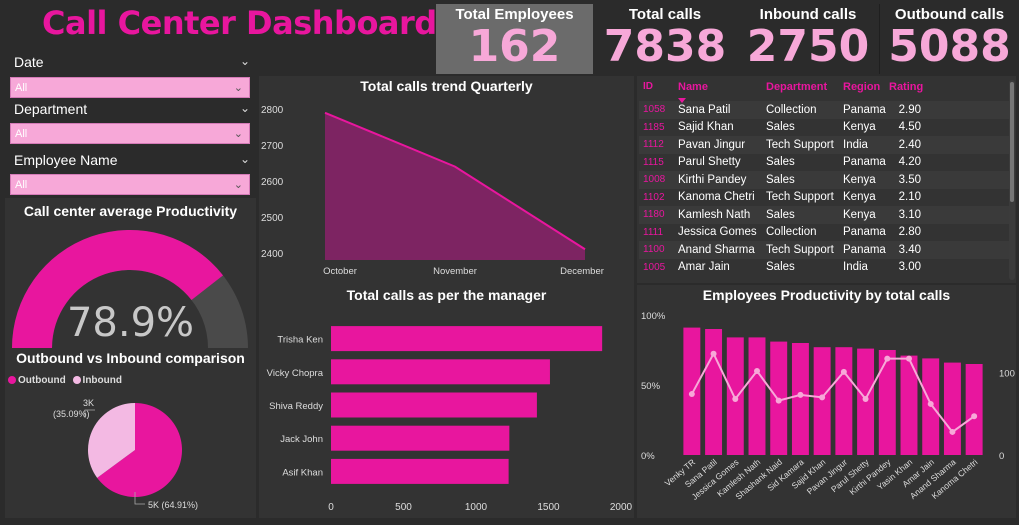  Describe the element at coordinates (296, 406) in the screenshot. I see `manager-label: Shiva Reddy` at that location.